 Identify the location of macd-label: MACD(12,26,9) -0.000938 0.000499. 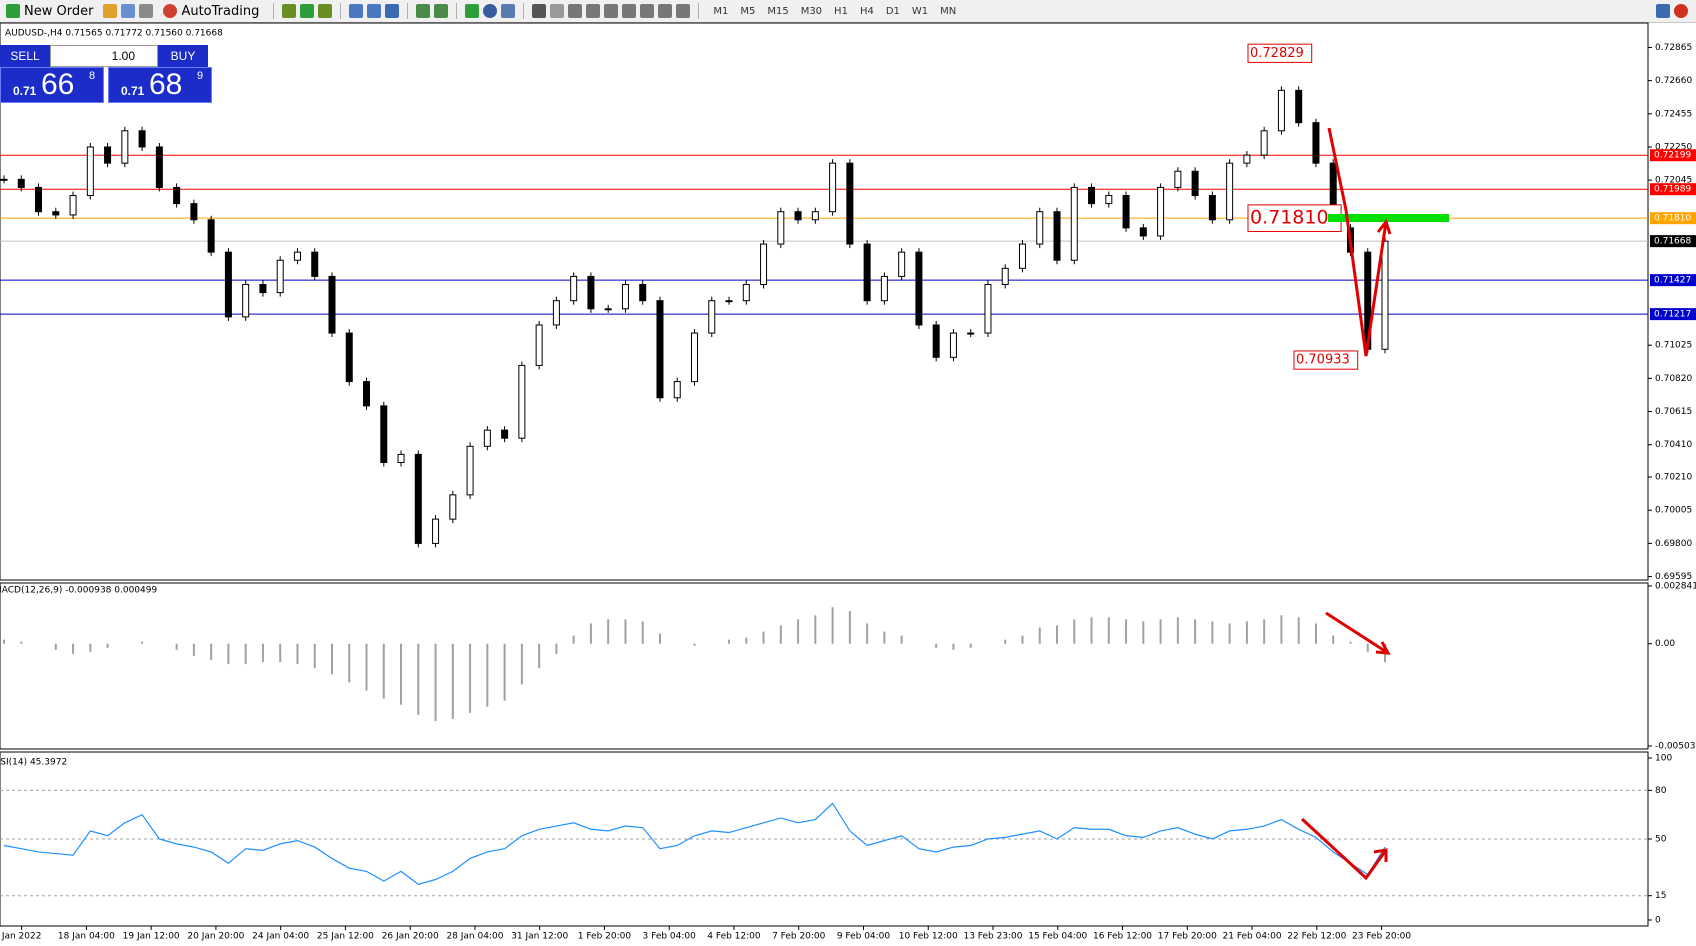
(78, 591).